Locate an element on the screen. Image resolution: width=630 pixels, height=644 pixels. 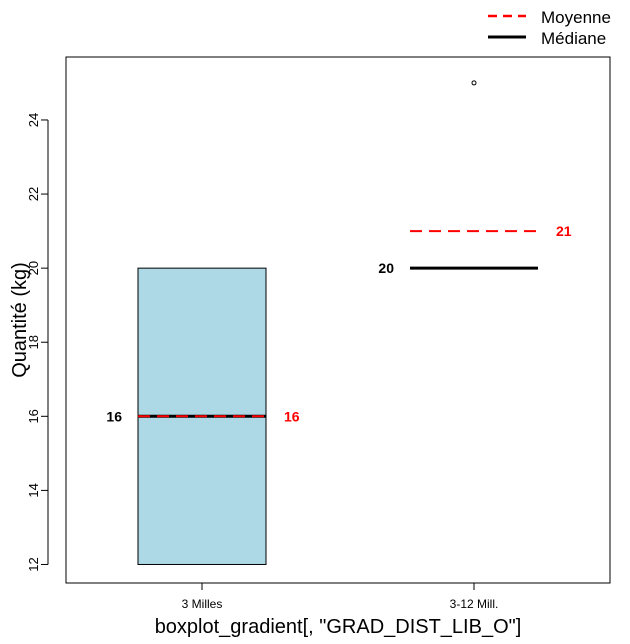
x-tick-label: 3 Milles is located at coordinates (202, 604).